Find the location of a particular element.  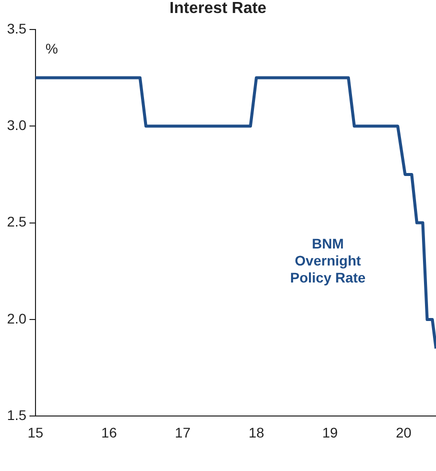

x-tick-label: 19 is located at coordinates (330, 432).